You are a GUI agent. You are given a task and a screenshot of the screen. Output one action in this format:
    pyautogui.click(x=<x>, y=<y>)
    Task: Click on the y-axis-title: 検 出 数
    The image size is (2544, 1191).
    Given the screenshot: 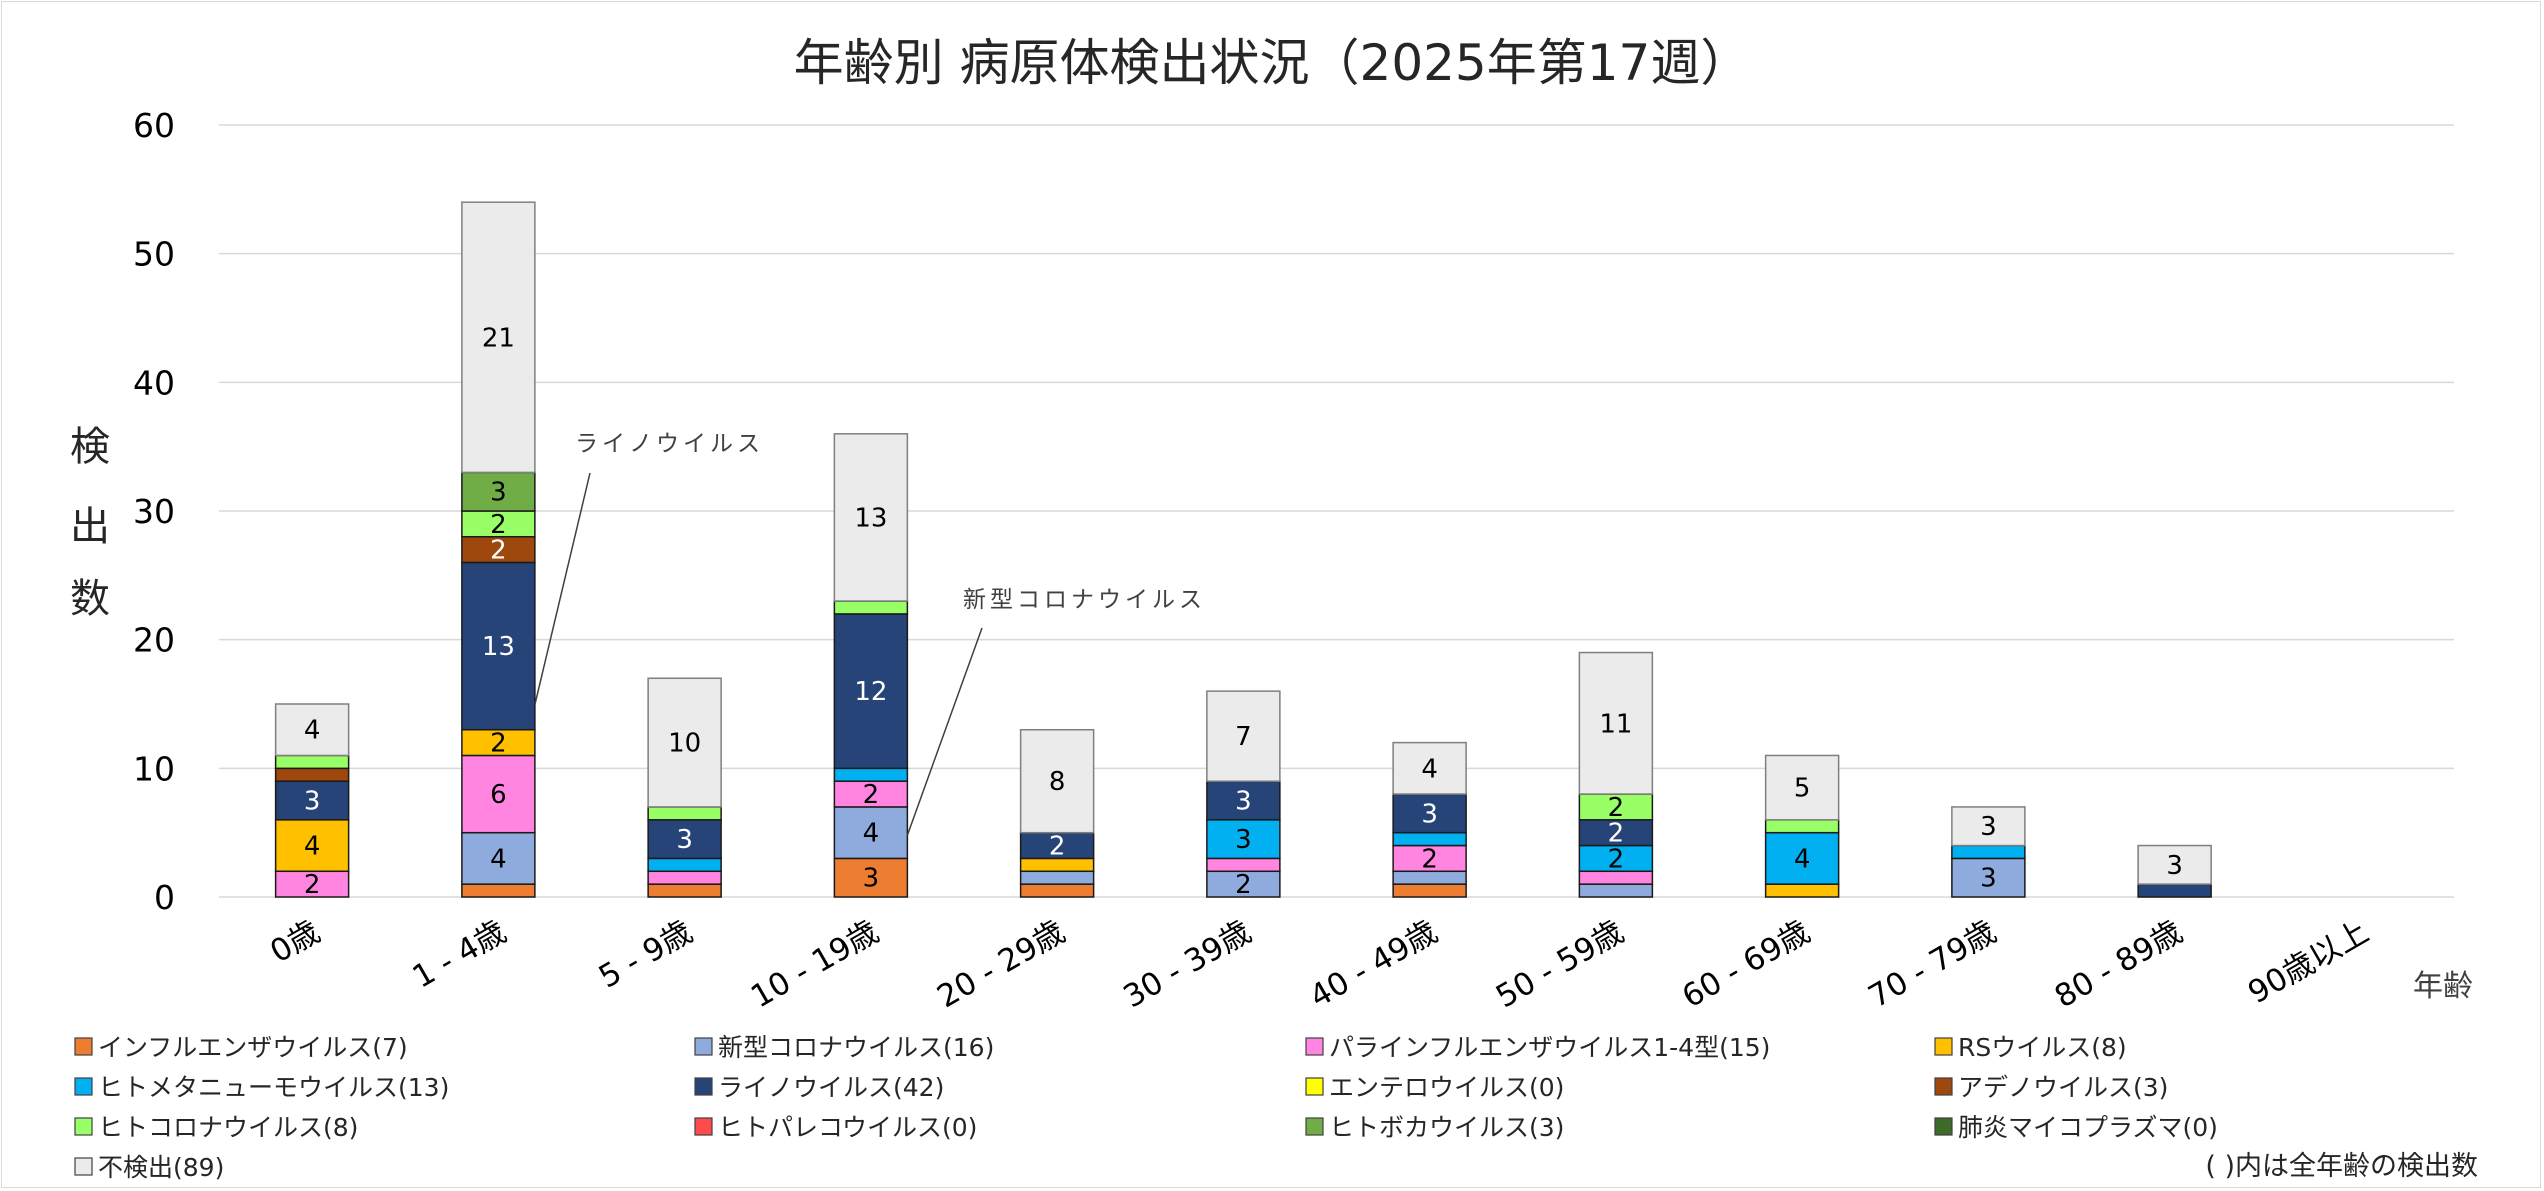 What is the action you would take?
    pyautogui.click(x=90, y=523)
    